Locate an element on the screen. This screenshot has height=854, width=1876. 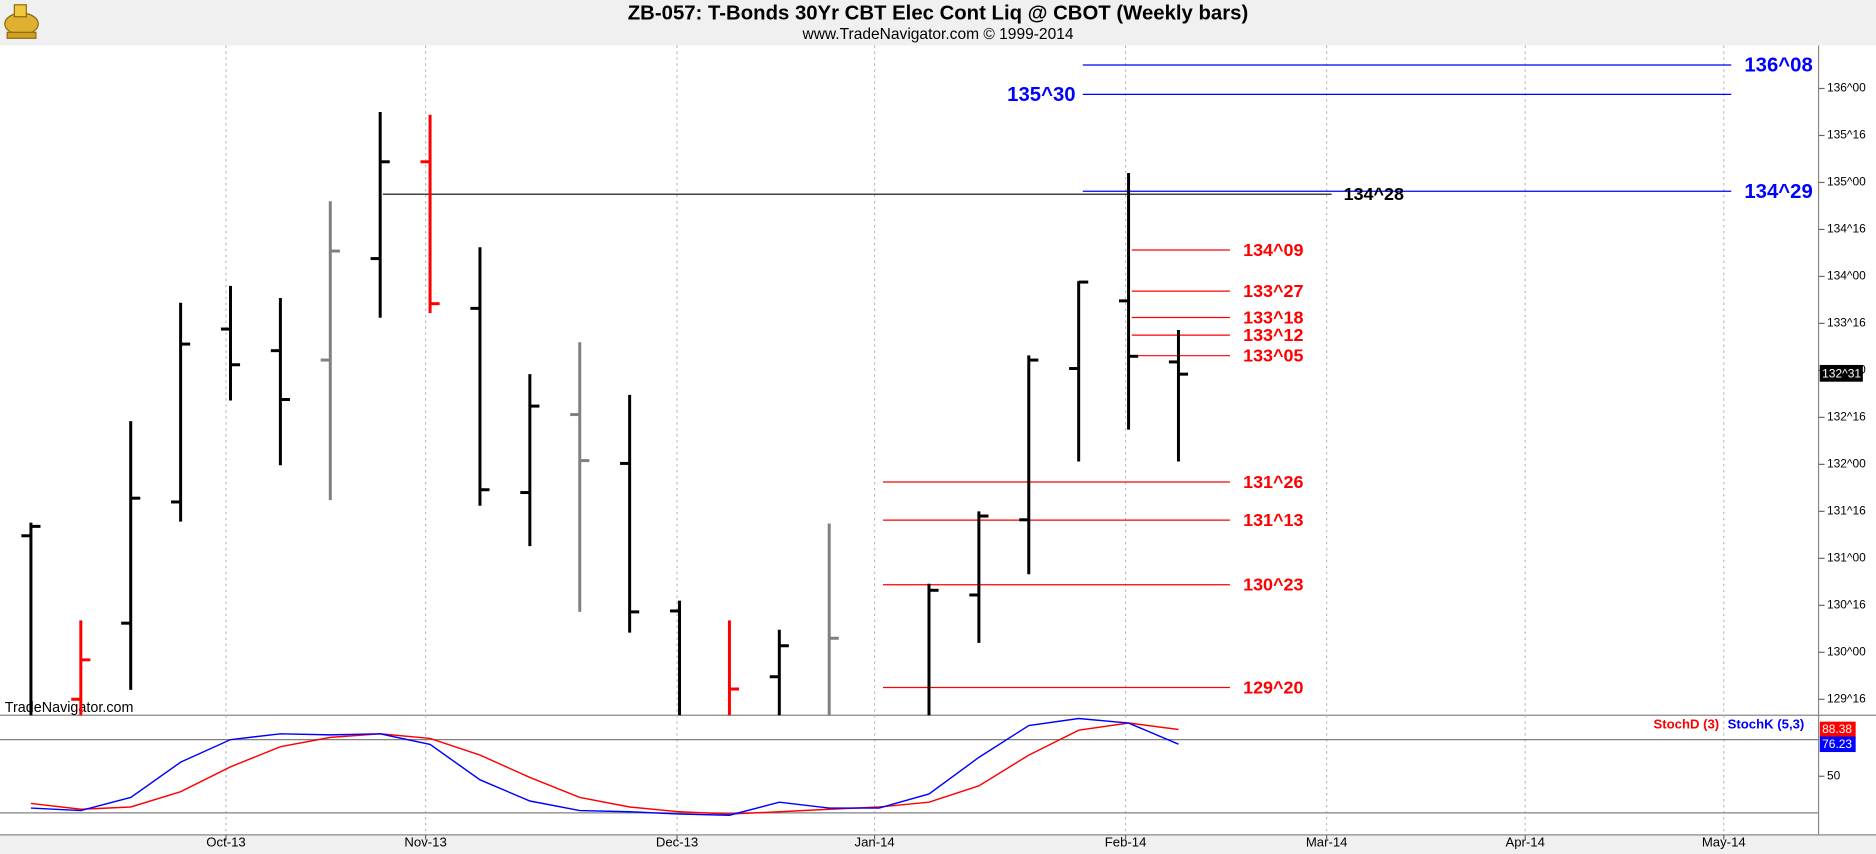
y-tick-label: 136^00 is located at coordinates (1846, 88).